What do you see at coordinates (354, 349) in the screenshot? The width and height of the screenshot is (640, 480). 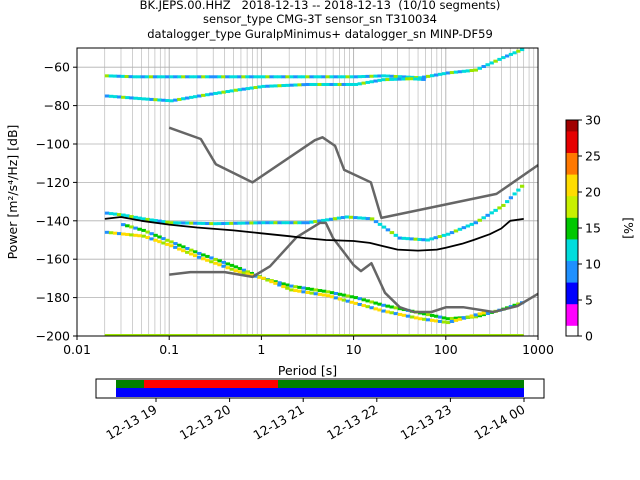 I see `x-tick-label: 10` at bounding box center [354, 349].